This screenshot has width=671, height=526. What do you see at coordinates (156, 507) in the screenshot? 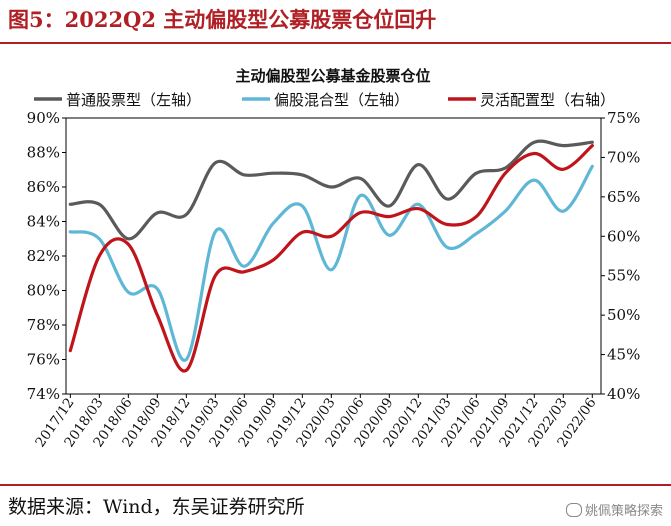
I see `source-note: 数据来源：Wind，东吴证券研究所` at bounding box center [156, 507].